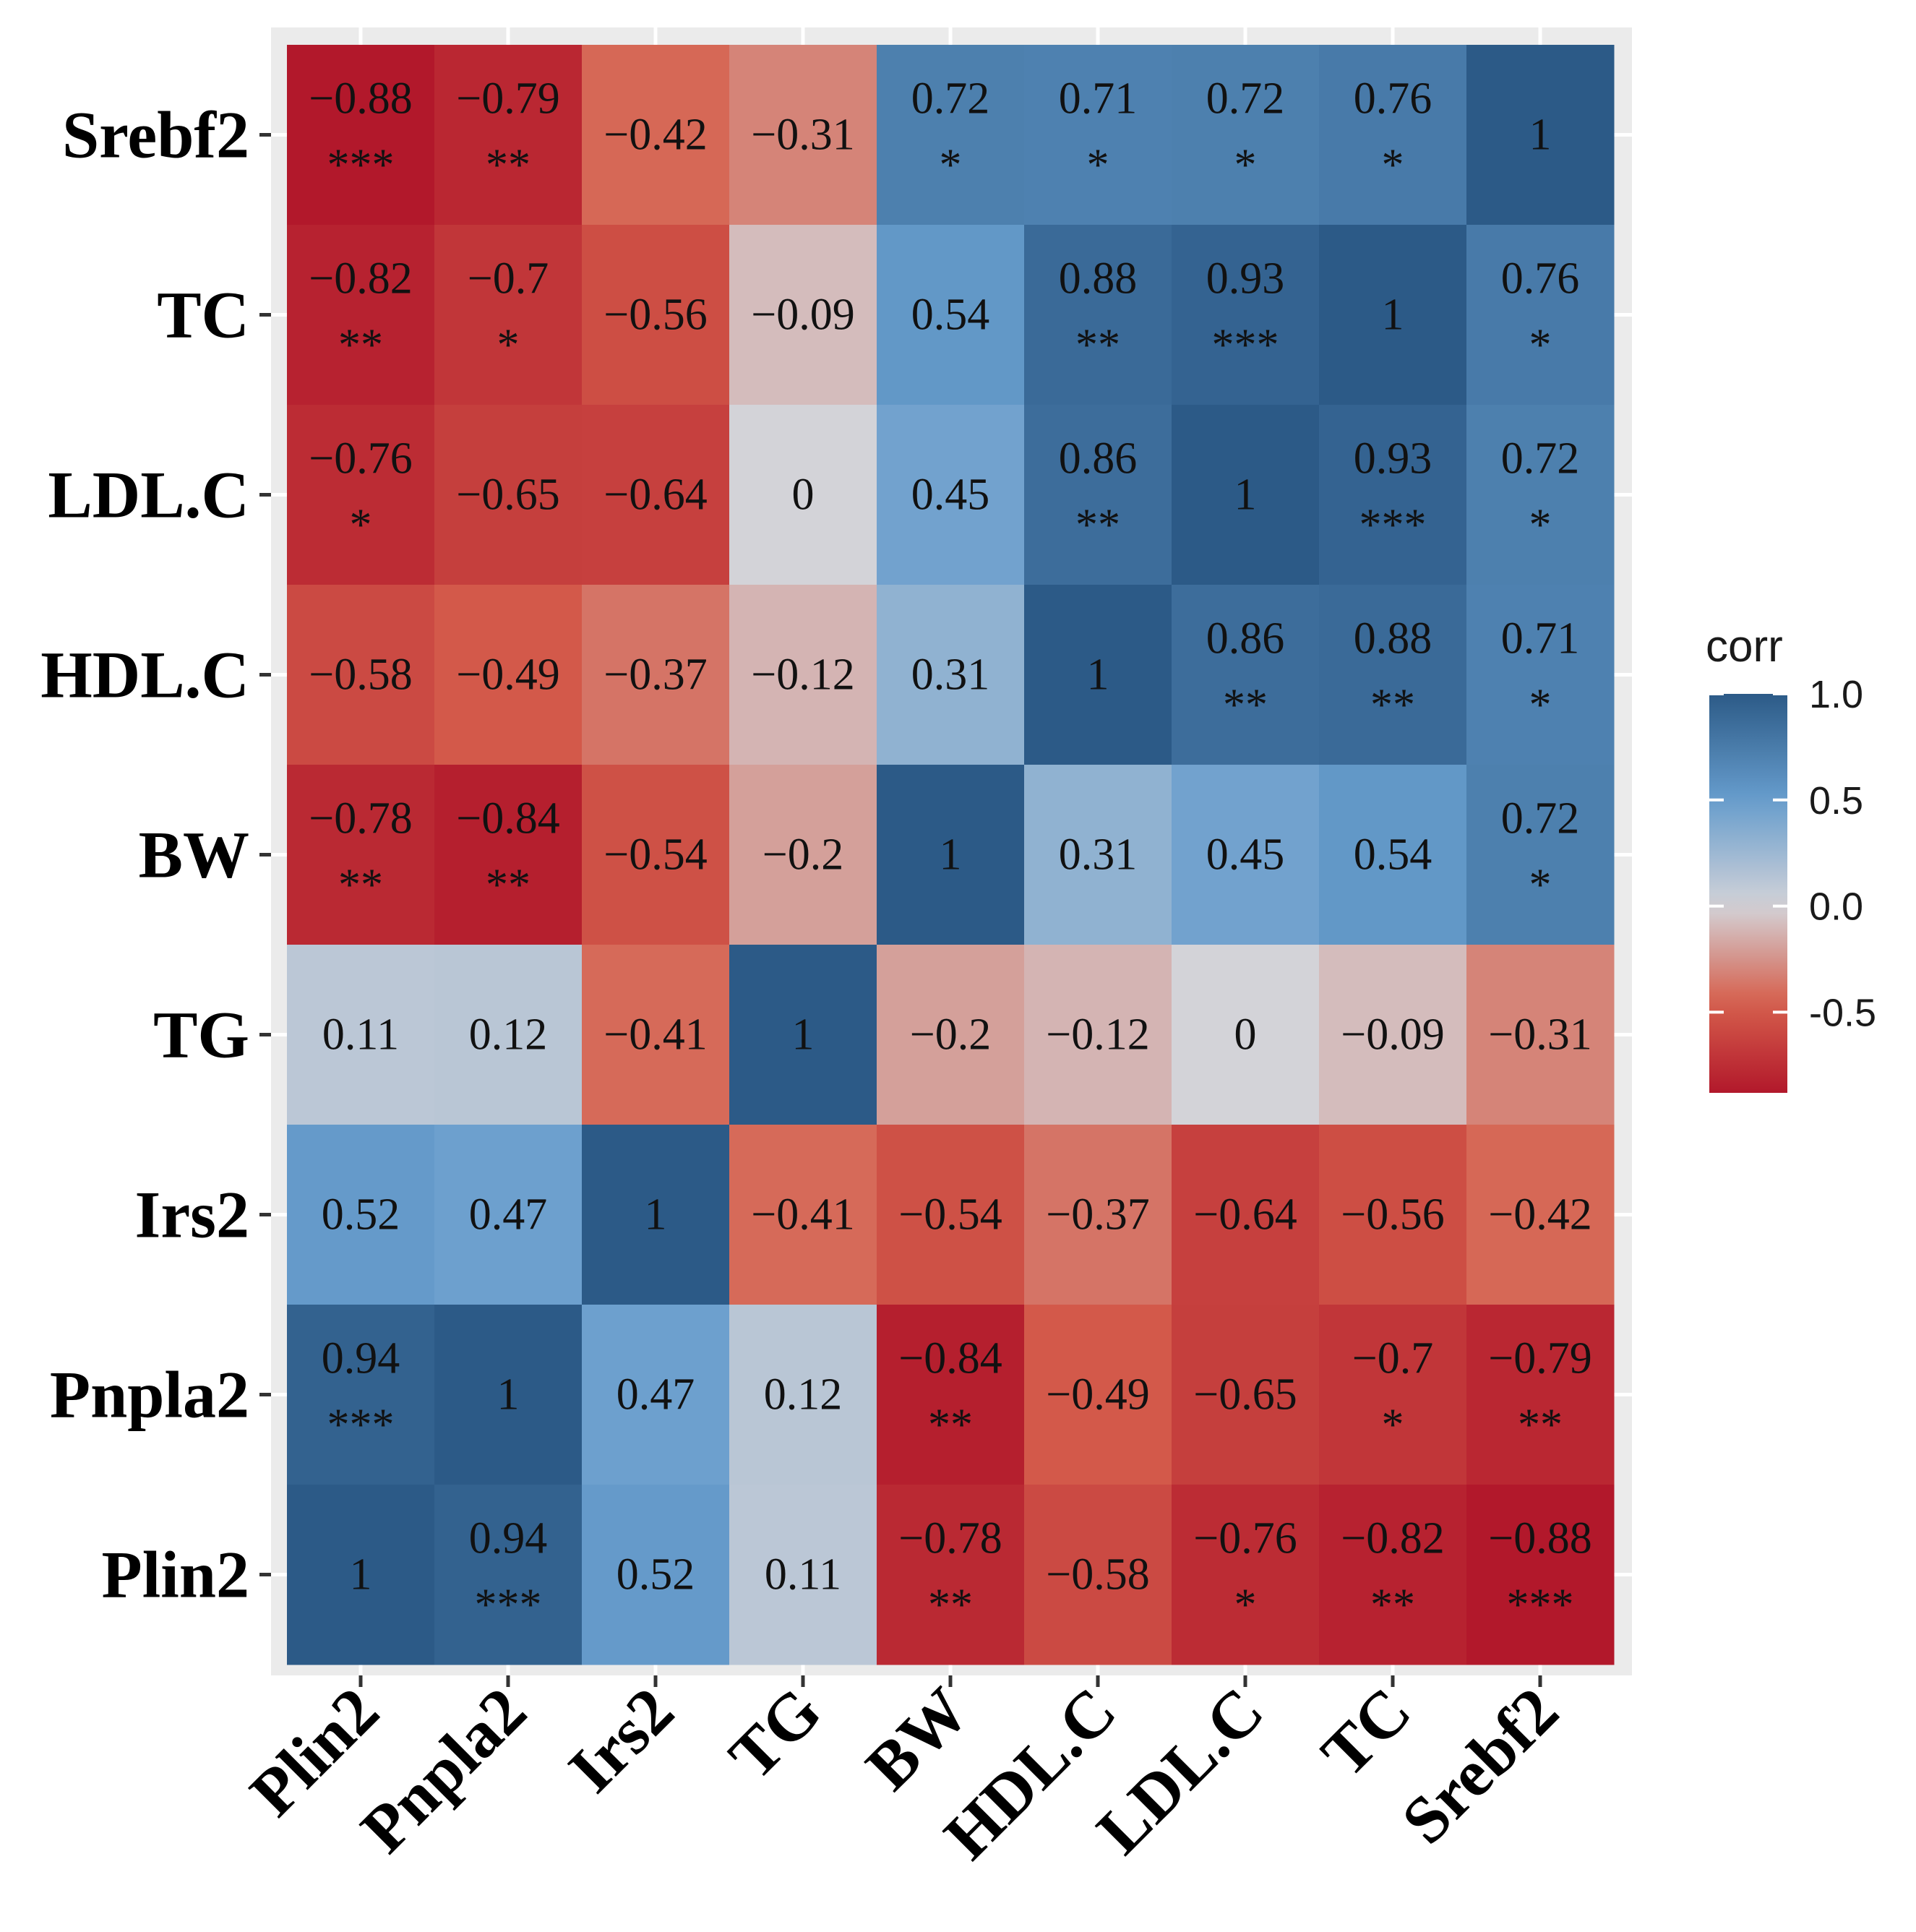 The width and height of the screenshot is (1916, 1932). I want to click on heatmap-cell-BW-Srebf2, so click(1540, 855).